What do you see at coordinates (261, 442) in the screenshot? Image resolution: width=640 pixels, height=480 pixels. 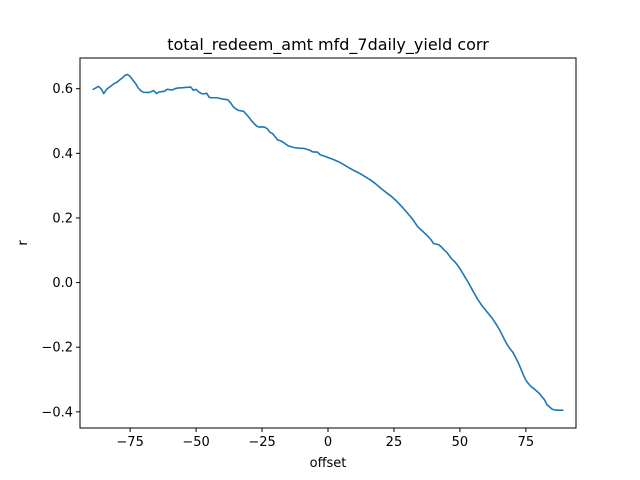 I see `x-tick-label: −25` at bounding box center [261, 442].